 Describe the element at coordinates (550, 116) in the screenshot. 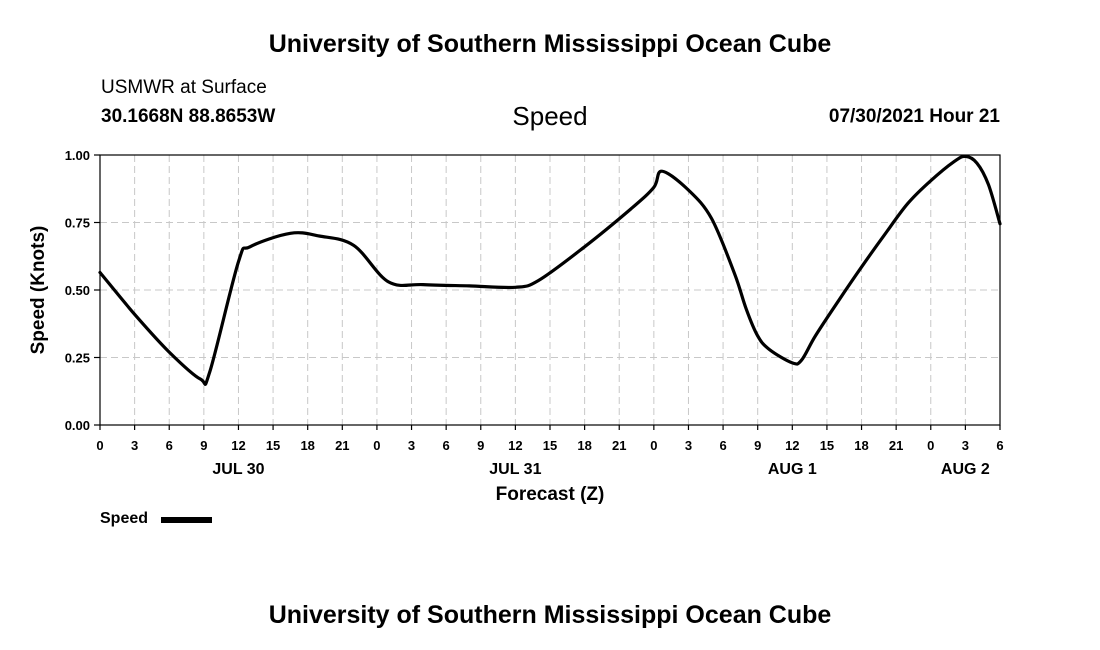

I see `plot-title: Speed` at that location.